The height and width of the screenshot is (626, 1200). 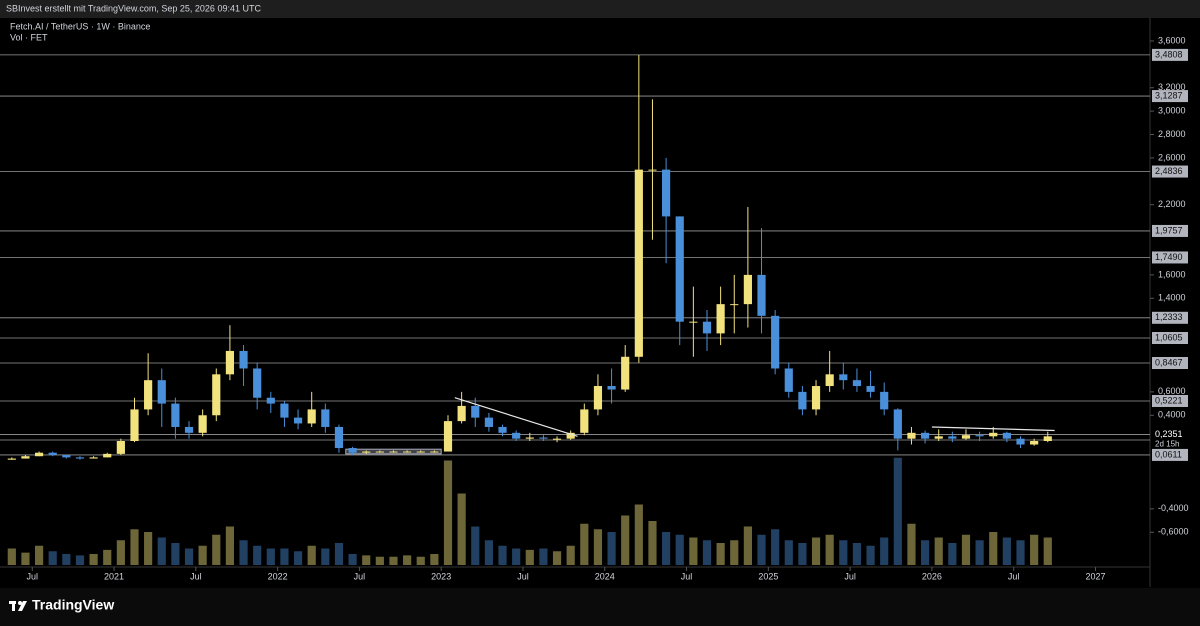 What do you see at coordinates (932, 576) in the screenshot?
I see `x-tick-label: 2026` at bounding box center [932, 576].